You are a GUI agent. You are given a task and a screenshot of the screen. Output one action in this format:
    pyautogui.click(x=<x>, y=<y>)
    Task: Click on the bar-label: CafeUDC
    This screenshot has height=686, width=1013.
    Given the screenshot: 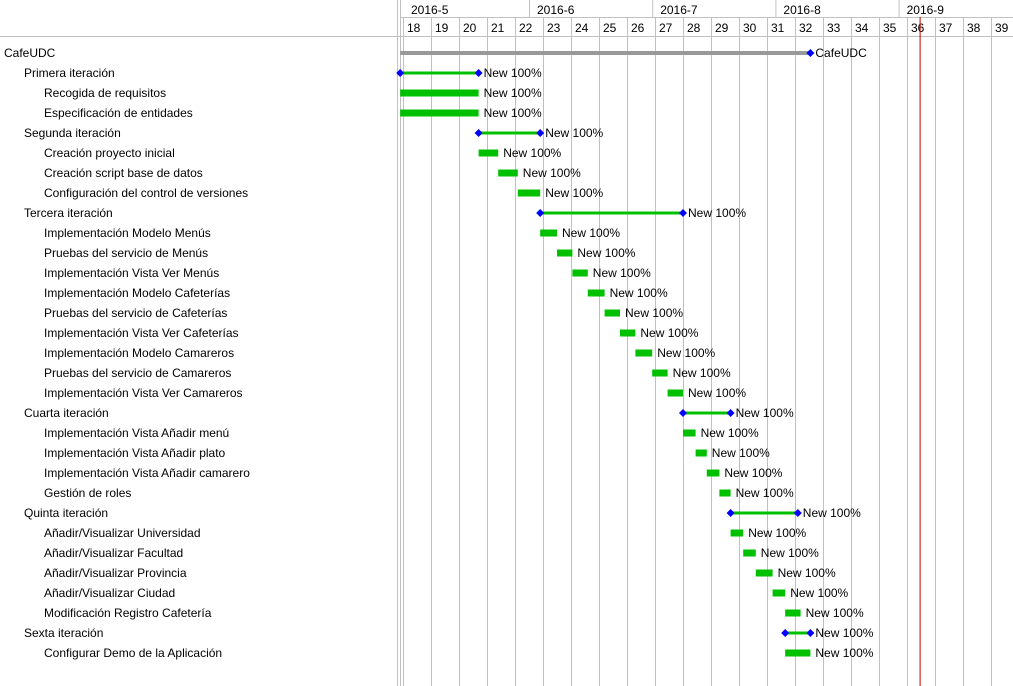 What is the action you would take?
    pyautogui.click(x=841, y=53)
    